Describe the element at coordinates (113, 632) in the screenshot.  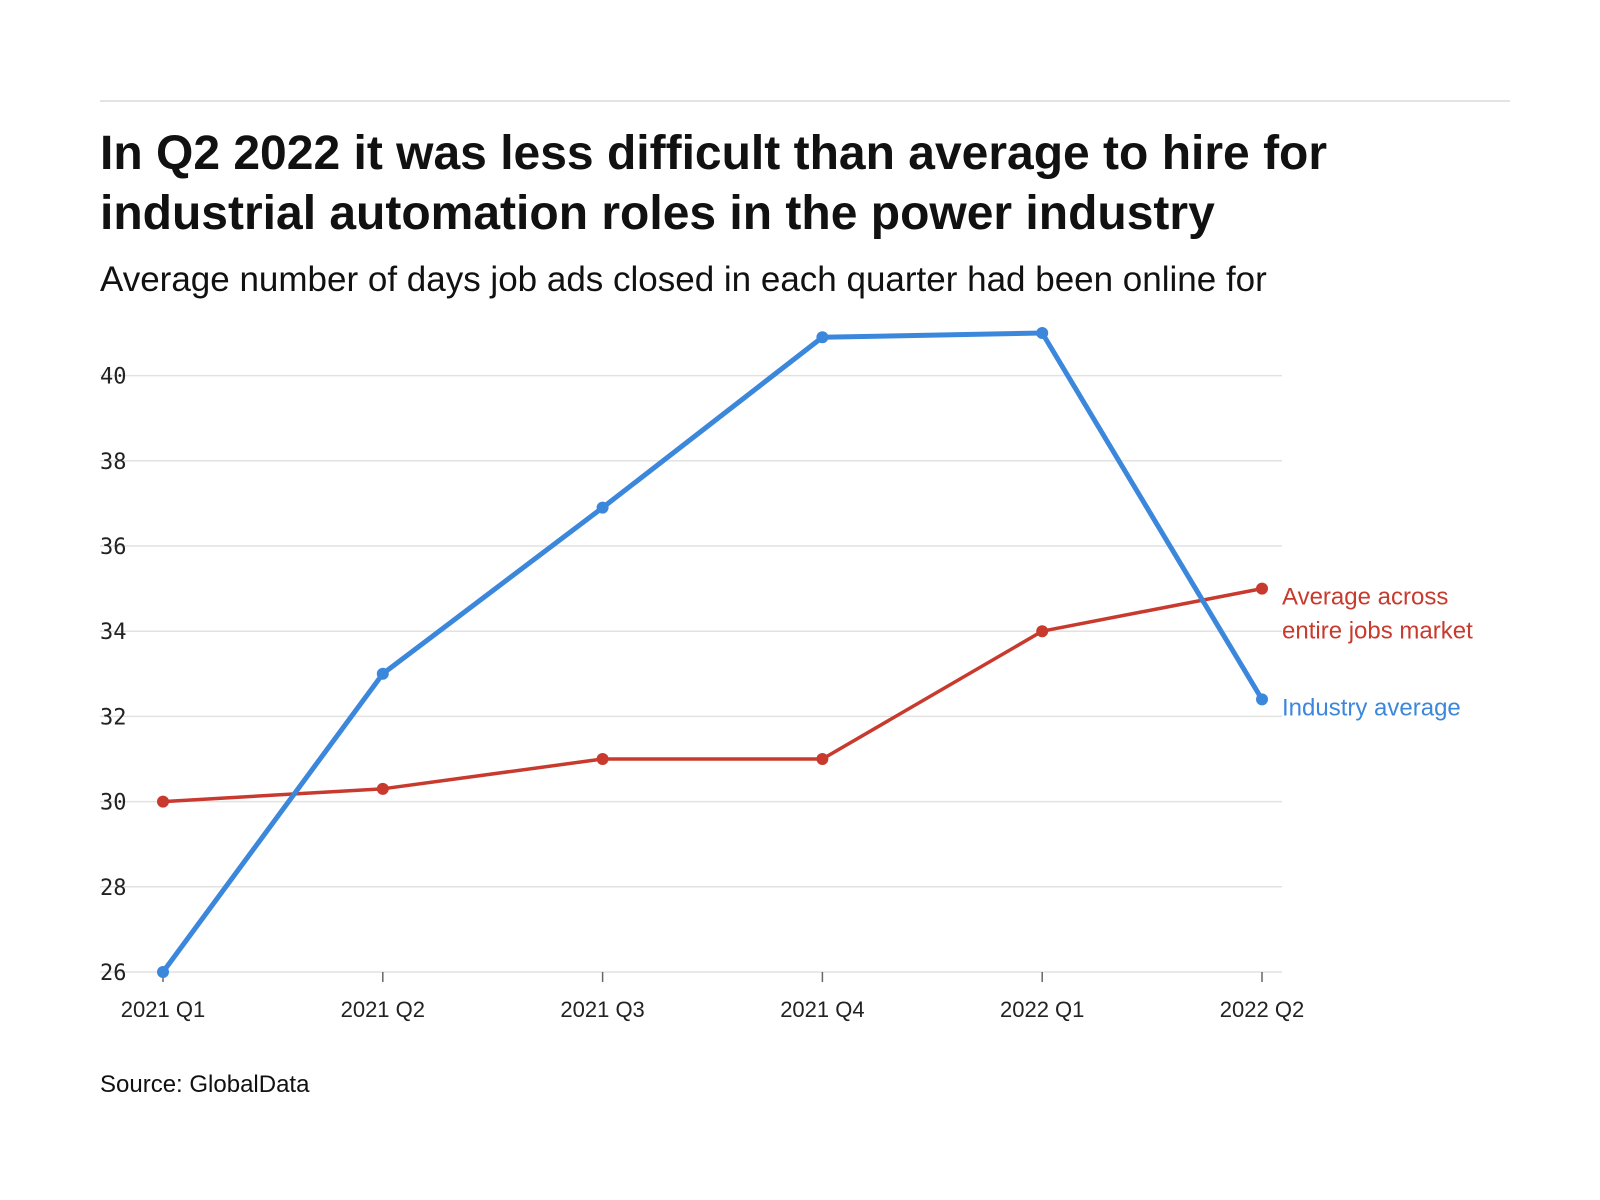
I see `y-tick-label-34: 34` at that location.